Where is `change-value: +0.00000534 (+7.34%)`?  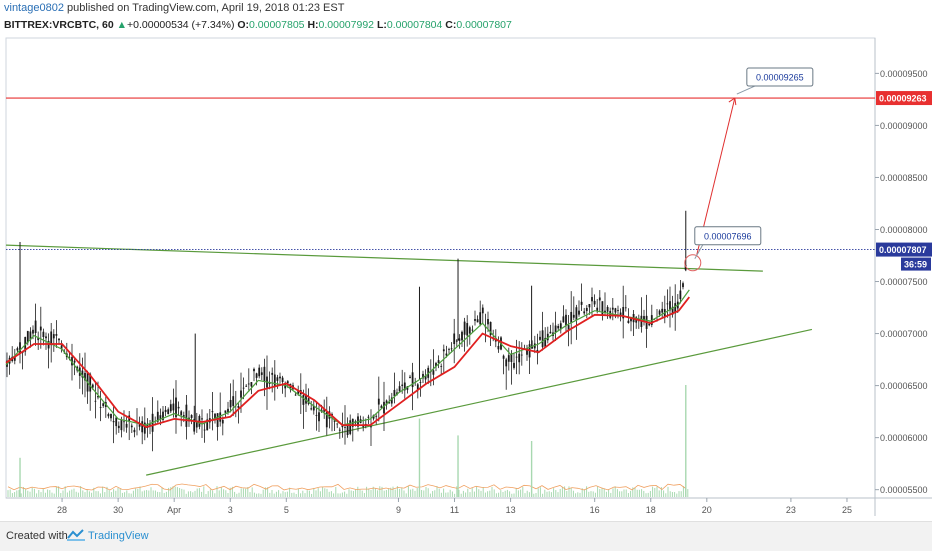
change-value: +0.00000534 (+7.34%) is located at coordinates (181, 25).